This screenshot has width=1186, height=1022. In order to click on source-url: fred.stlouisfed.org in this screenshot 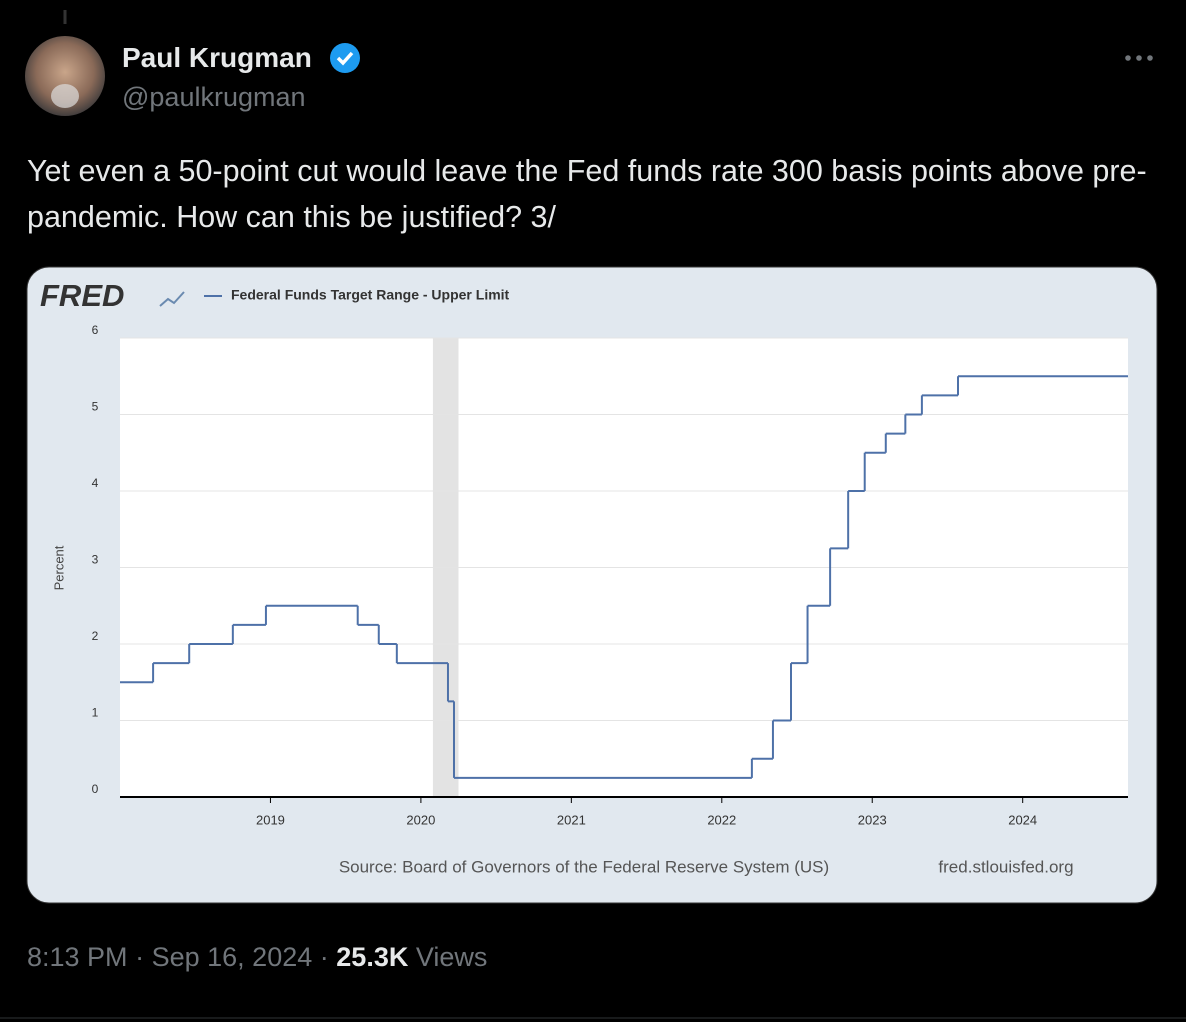, I will do `click(1005, 866)`.